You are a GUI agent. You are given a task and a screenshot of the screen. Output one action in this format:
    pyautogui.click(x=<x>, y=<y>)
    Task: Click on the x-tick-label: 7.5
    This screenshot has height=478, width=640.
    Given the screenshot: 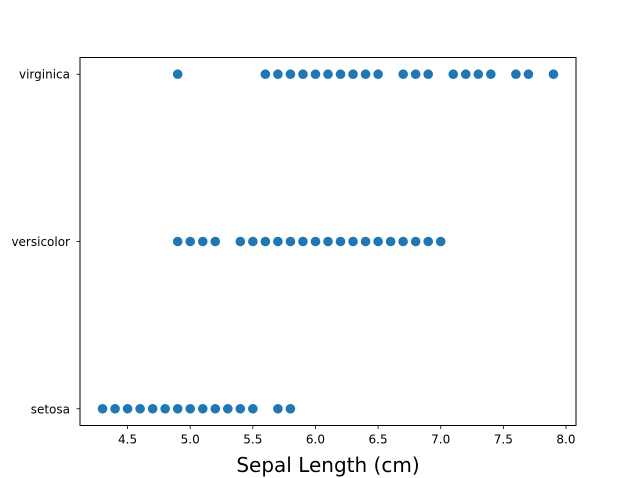 What is the action you would take?
    pyautogui.click(x=503, y=440)
    